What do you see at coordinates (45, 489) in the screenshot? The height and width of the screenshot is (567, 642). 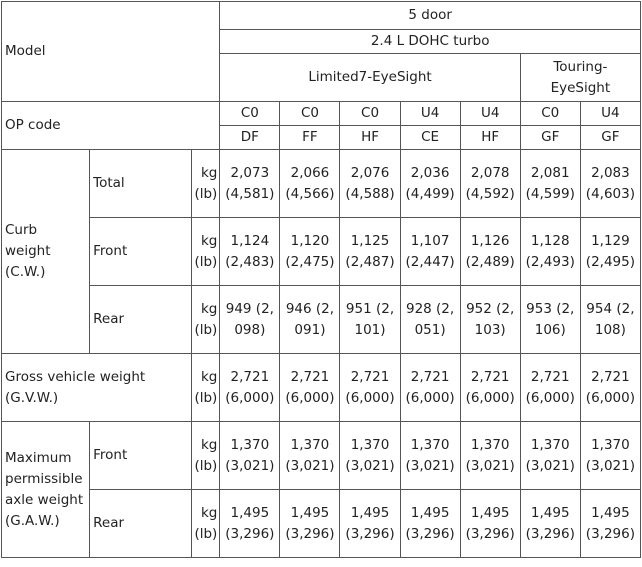 I see `section-label: Maximum permissible axle weight (G.A.W.)` at bounding box center [45, 489].